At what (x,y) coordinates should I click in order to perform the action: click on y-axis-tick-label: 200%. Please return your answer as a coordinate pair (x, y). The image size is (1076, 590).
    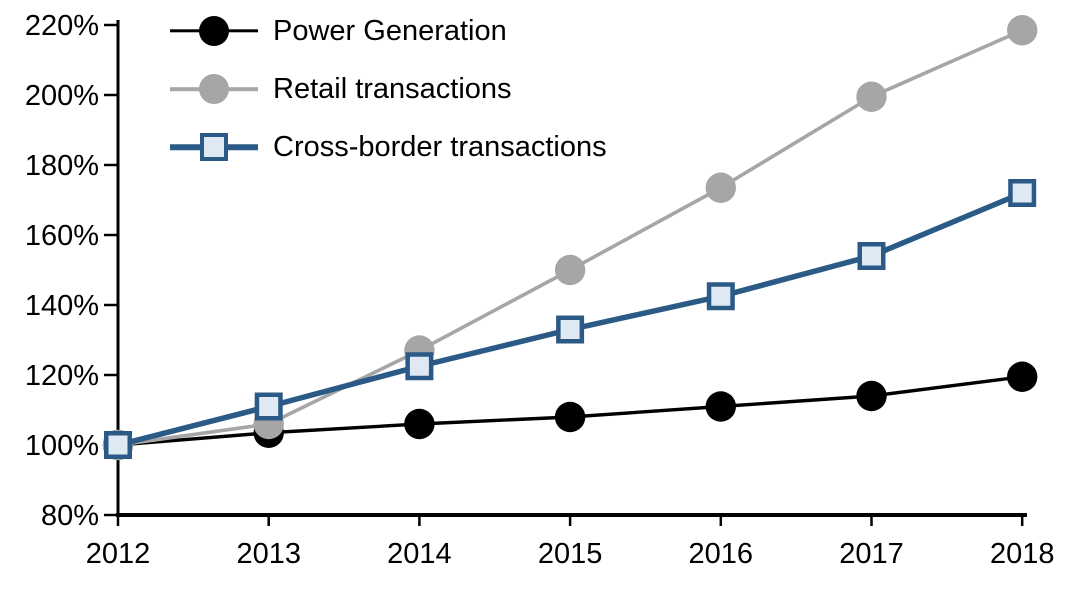
    Looking at the image, I should click on (62, 96).